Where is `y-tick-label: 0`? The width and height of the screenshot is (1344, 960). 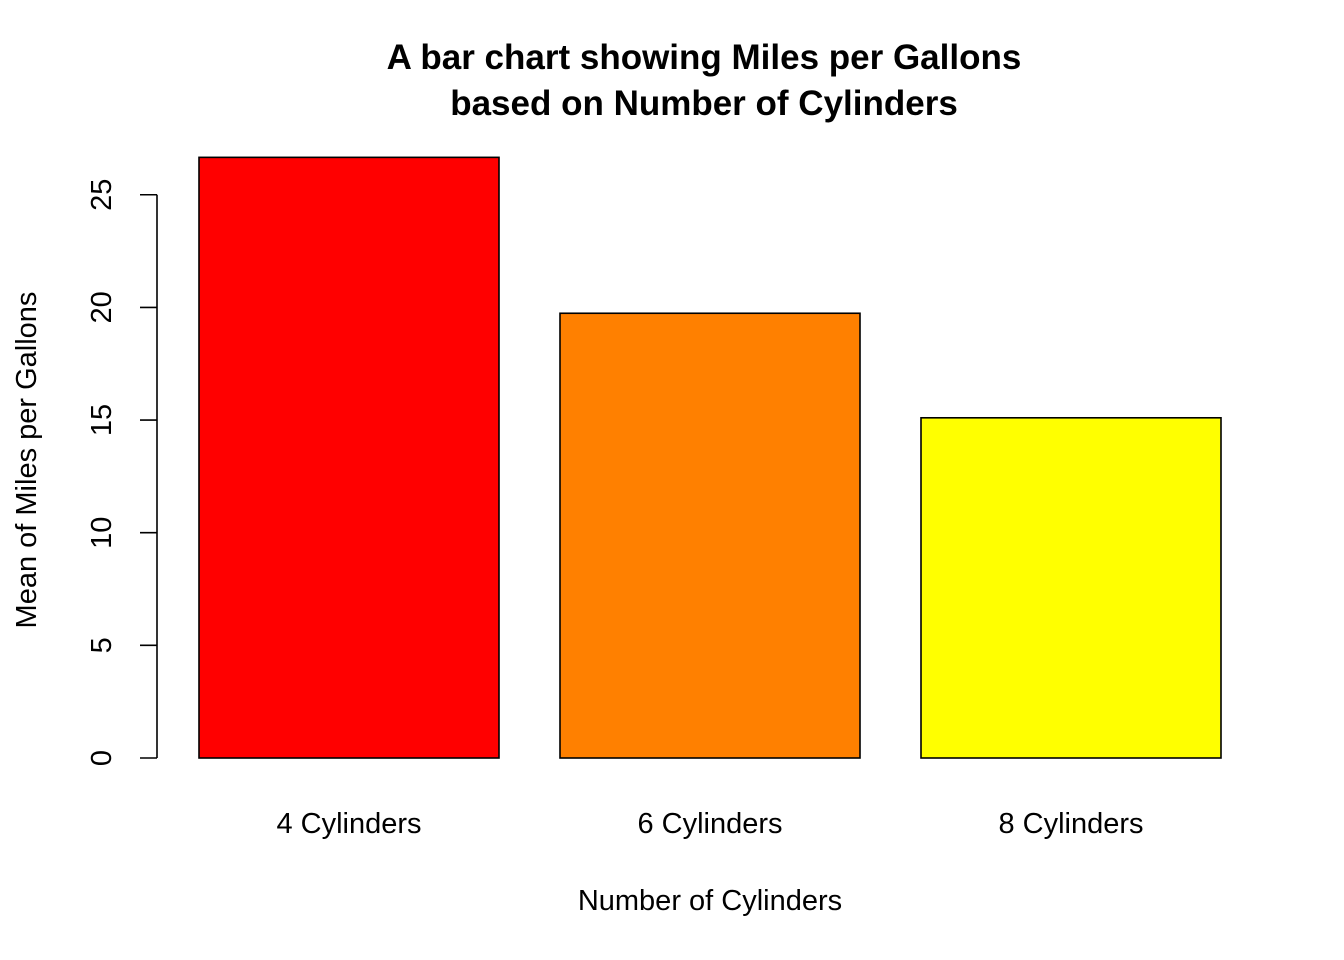
y-tick-label: 0 is located at coordinates (102, 758).